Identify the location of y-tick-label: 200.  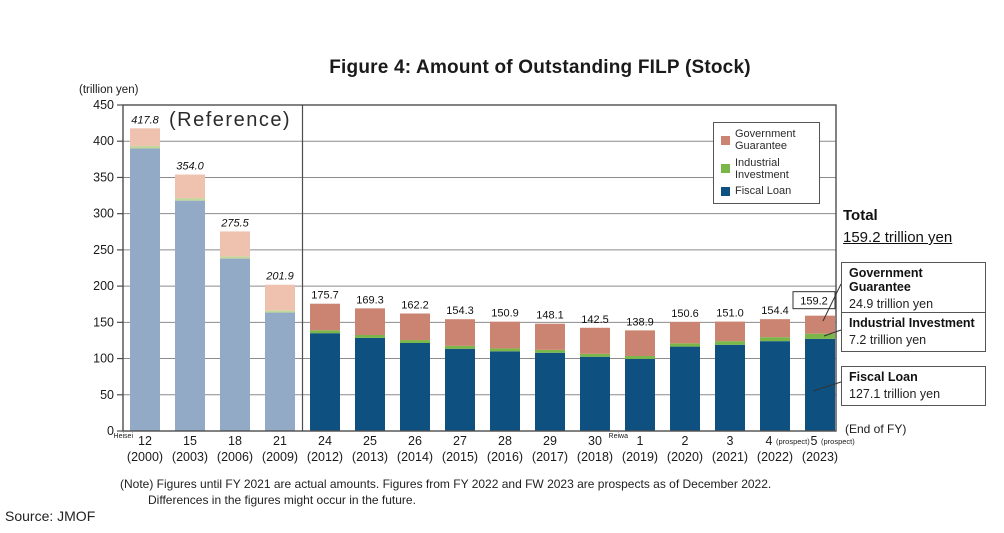
(103, 286).